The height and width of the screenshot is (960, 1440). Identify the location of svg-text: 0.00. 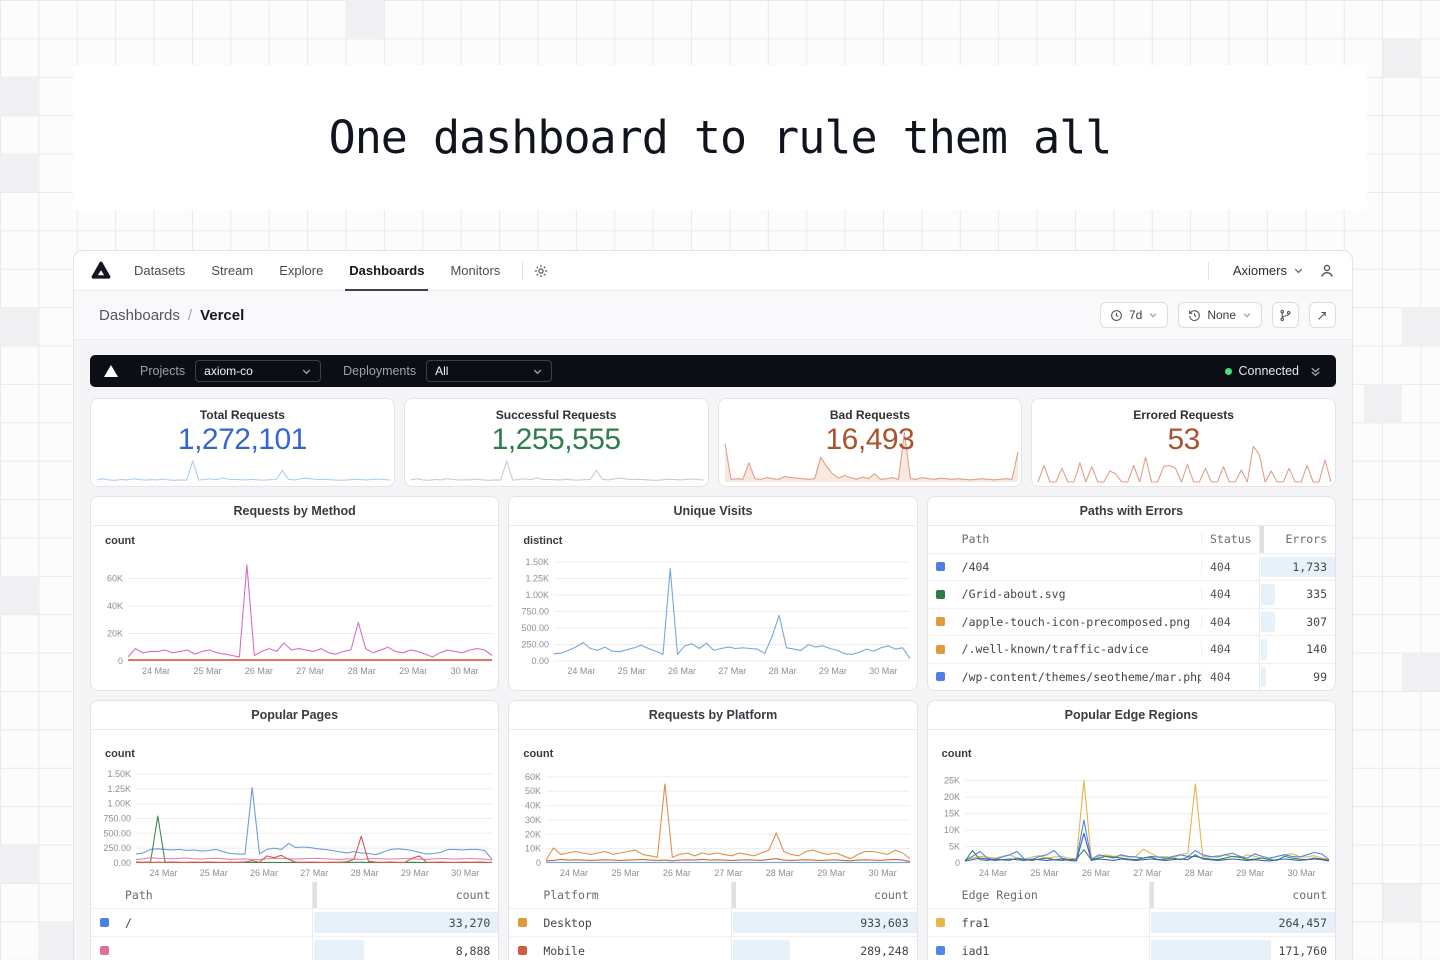
(122, 863).